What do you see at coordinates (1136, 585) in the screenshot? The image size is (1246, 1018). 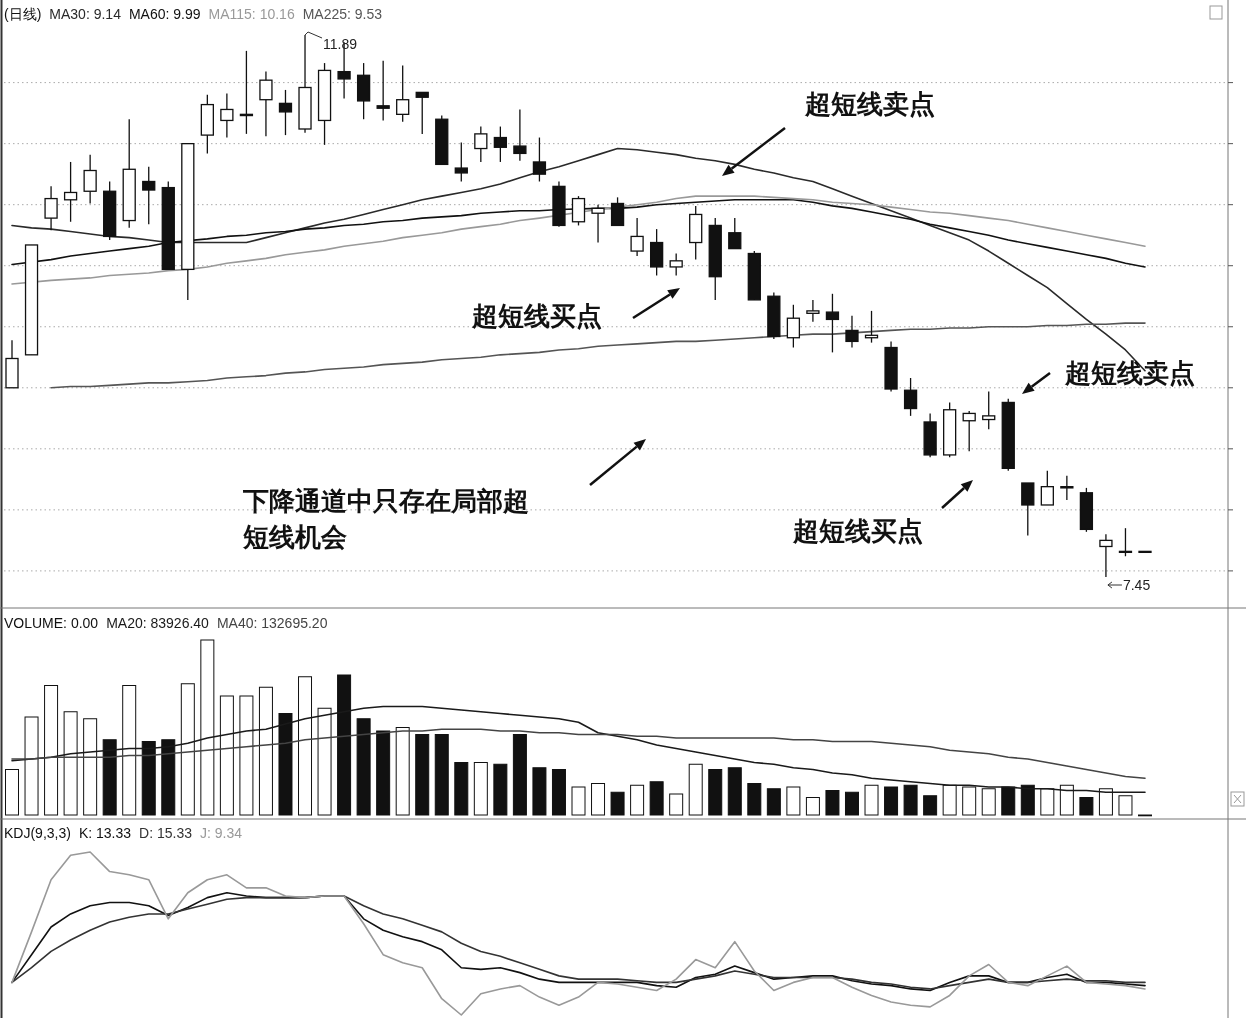 I see `annotation: 7.45` at bounding box center [1136, 585].